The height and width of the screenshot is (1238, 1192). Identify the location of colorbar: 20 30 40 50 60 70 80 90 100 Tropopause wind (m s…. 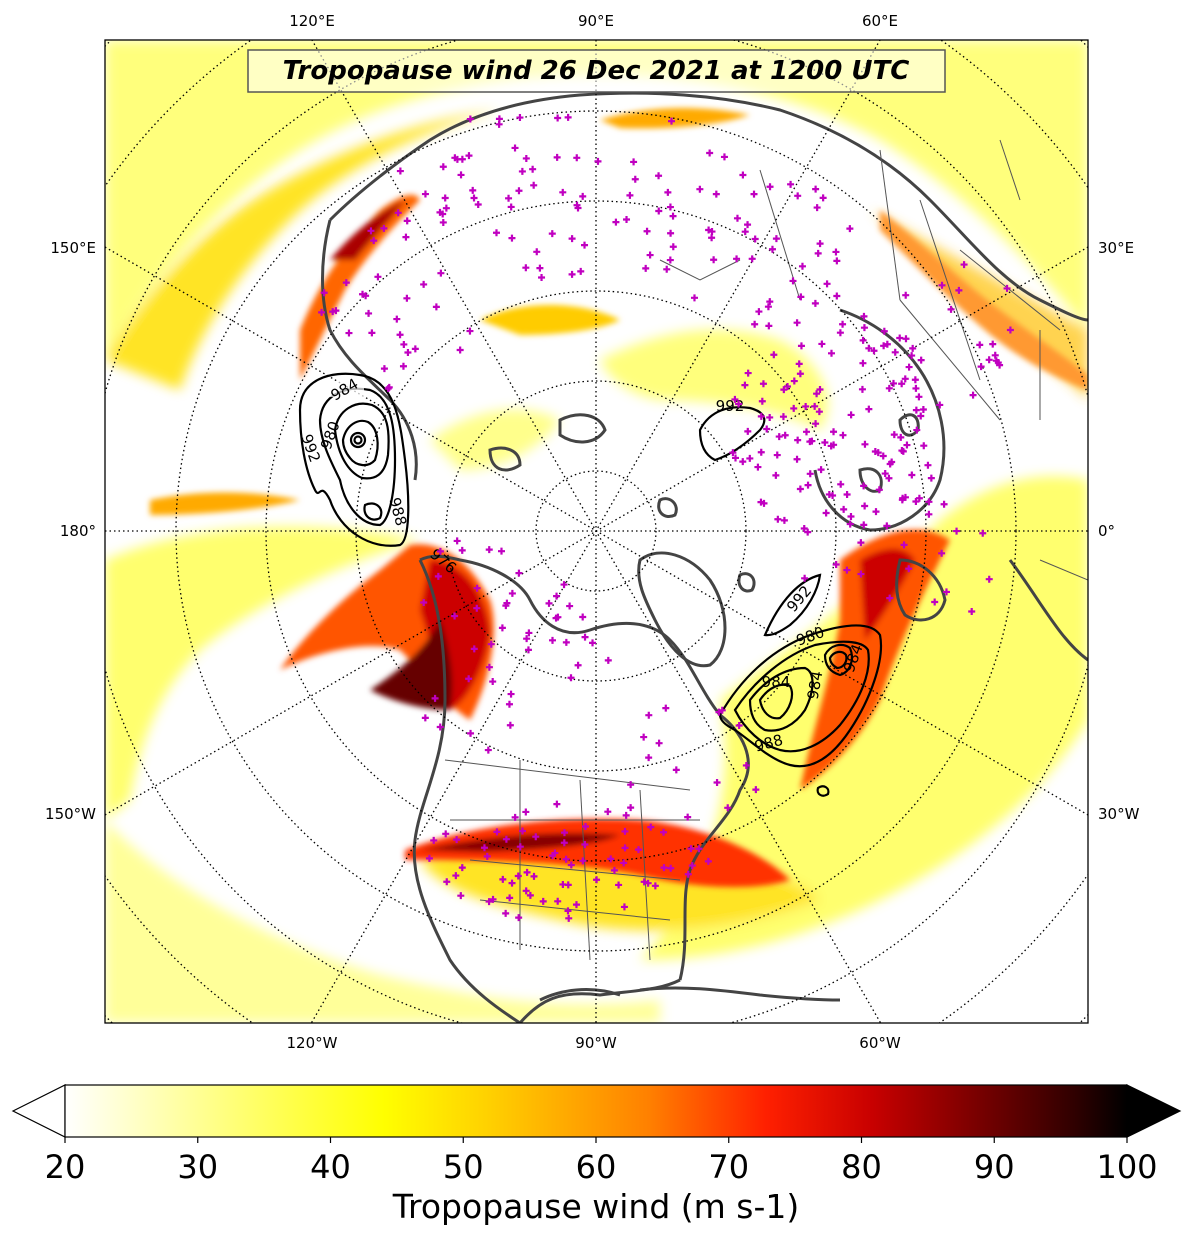
(596, 1155).